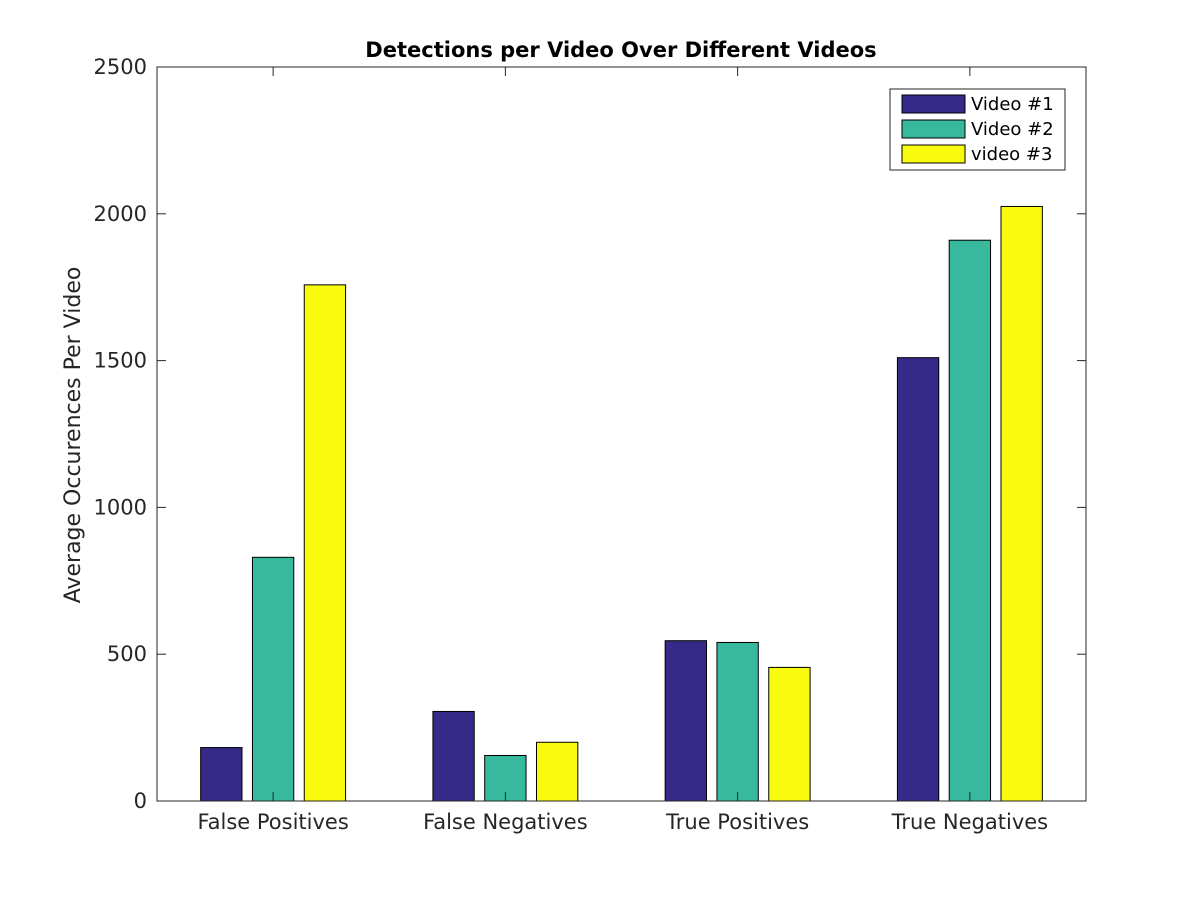  Describe the element at coordinates (120, 67) in the screenshot. I see `y-tick-label: 2500` at that location.